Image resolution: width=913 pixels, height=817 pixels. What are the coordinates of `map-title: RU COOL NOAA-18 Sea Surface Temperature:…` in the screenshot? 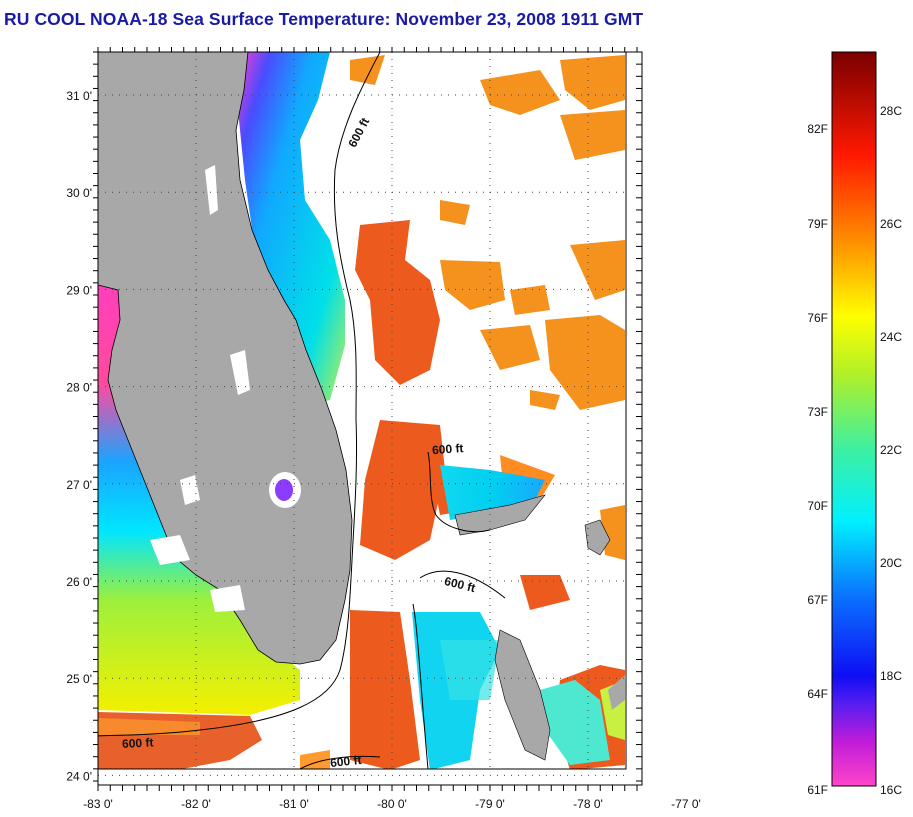 It's located at (324, 19).